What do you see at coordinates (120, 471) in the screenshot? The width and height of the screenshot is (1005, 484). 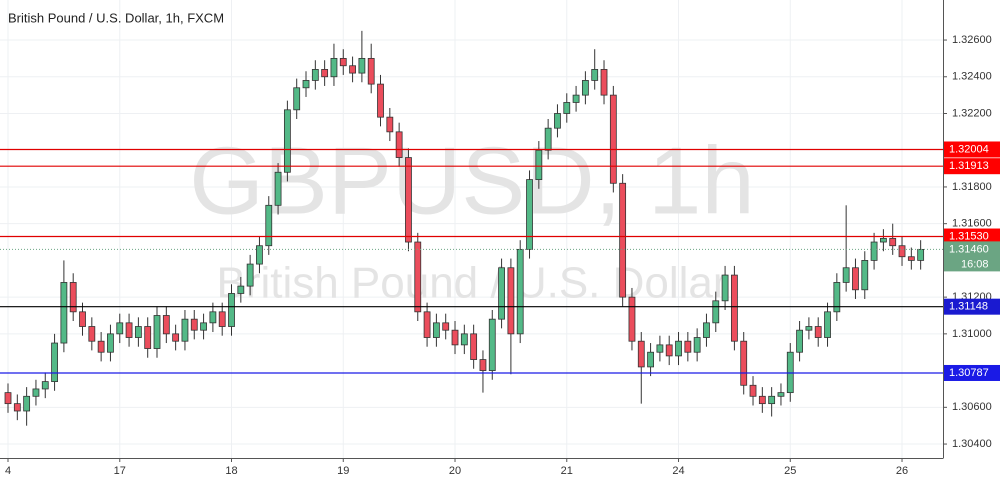 I see `x-tick-label: 17` at bounding box center [120, 471].